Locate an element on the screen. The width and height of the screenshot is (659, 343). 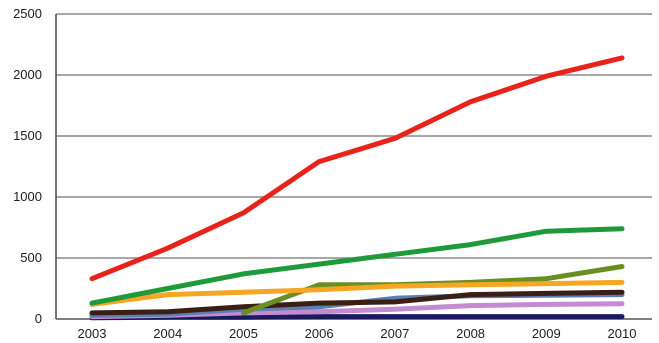
y-tick-label-2000: 2000 is located at coordinates (27, 74).